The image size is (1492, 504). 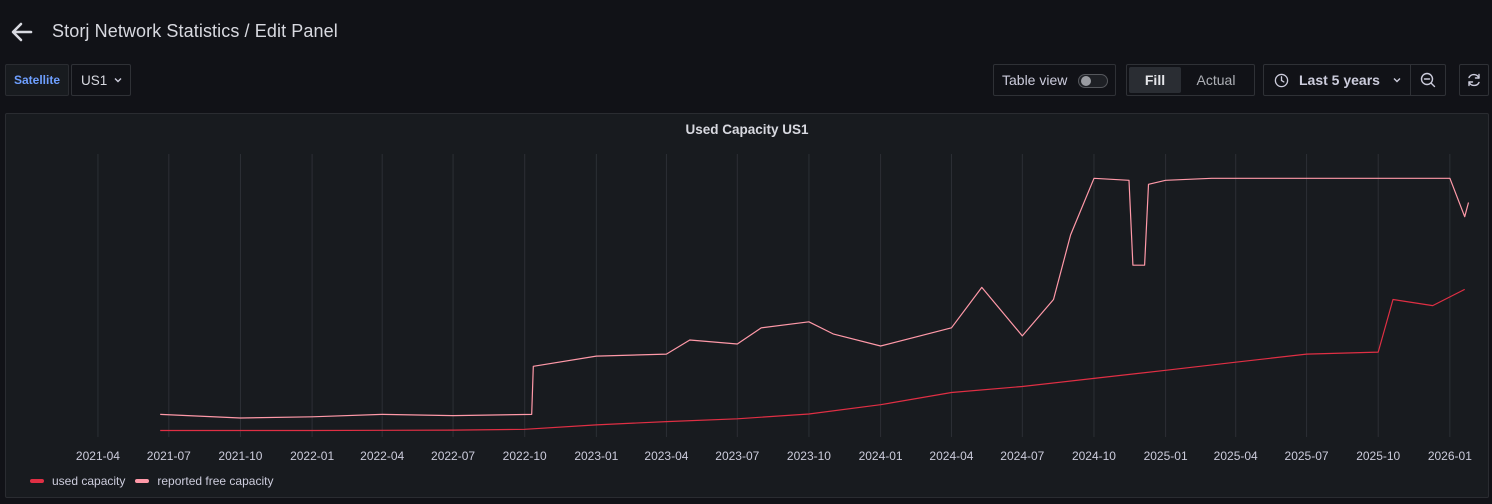 I want to click on satellite-select-value: US1, so click(x=94, y=80).